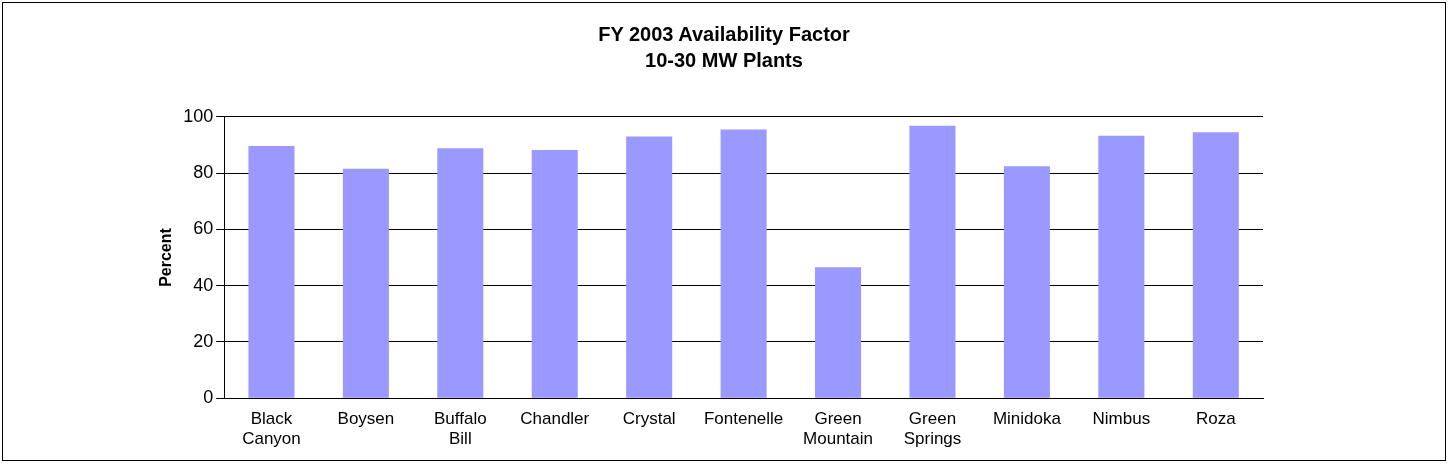  Describe the element at coordinates (203, 284) in the screenshot. I see `y-tick-label: 40` at that location.